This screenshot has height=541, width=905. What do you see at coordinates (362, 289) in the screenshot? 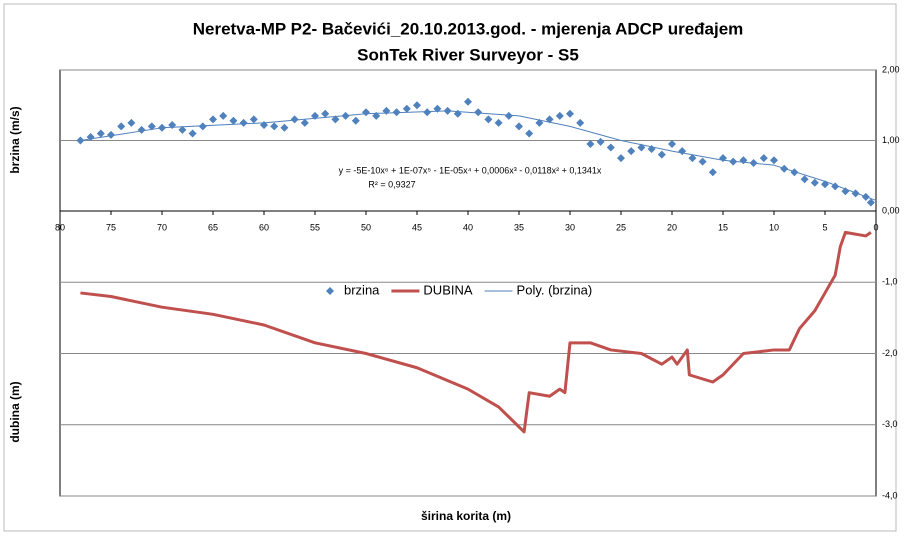
I see `legend-label: brzina` at bounding box center [362, 289].